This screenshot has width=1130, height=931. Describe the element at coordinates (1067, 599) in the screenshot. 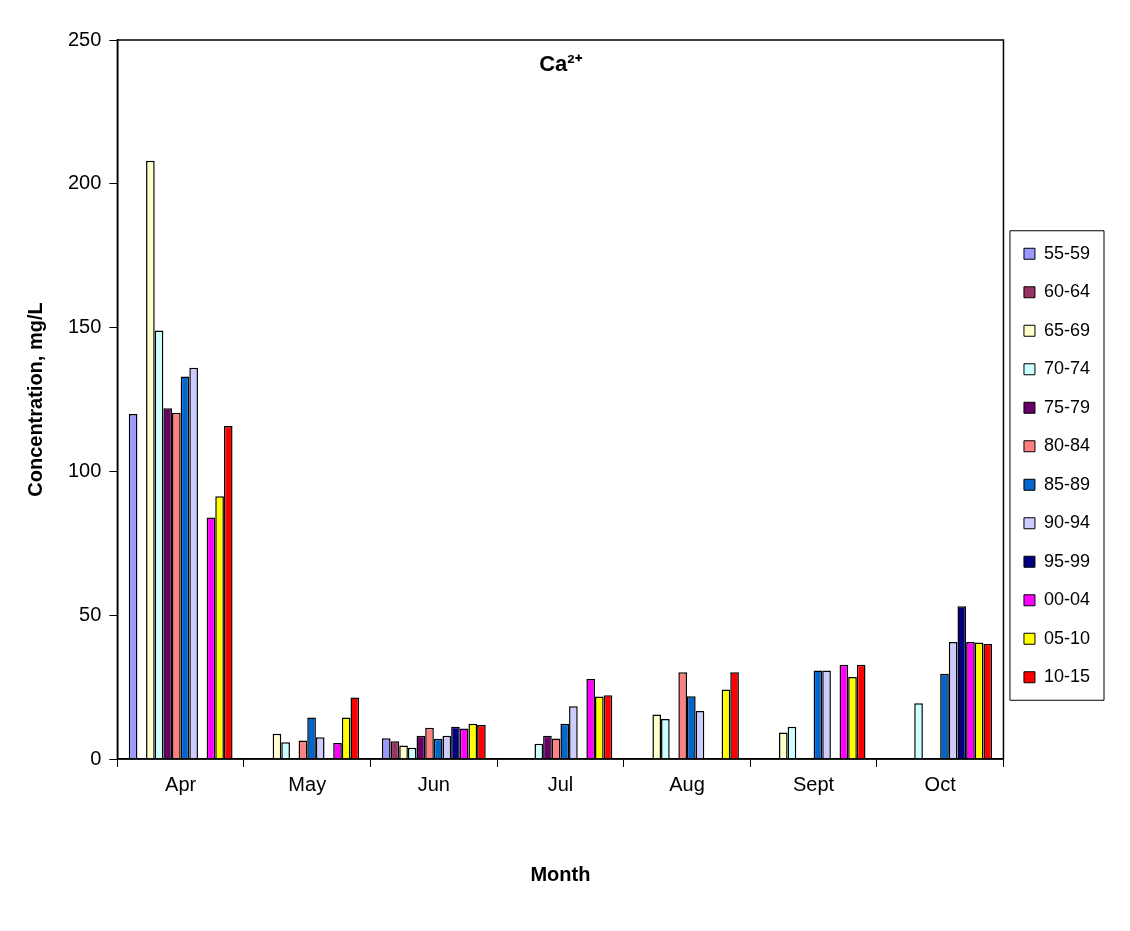

I see `legend-label: 00-04` at that location.